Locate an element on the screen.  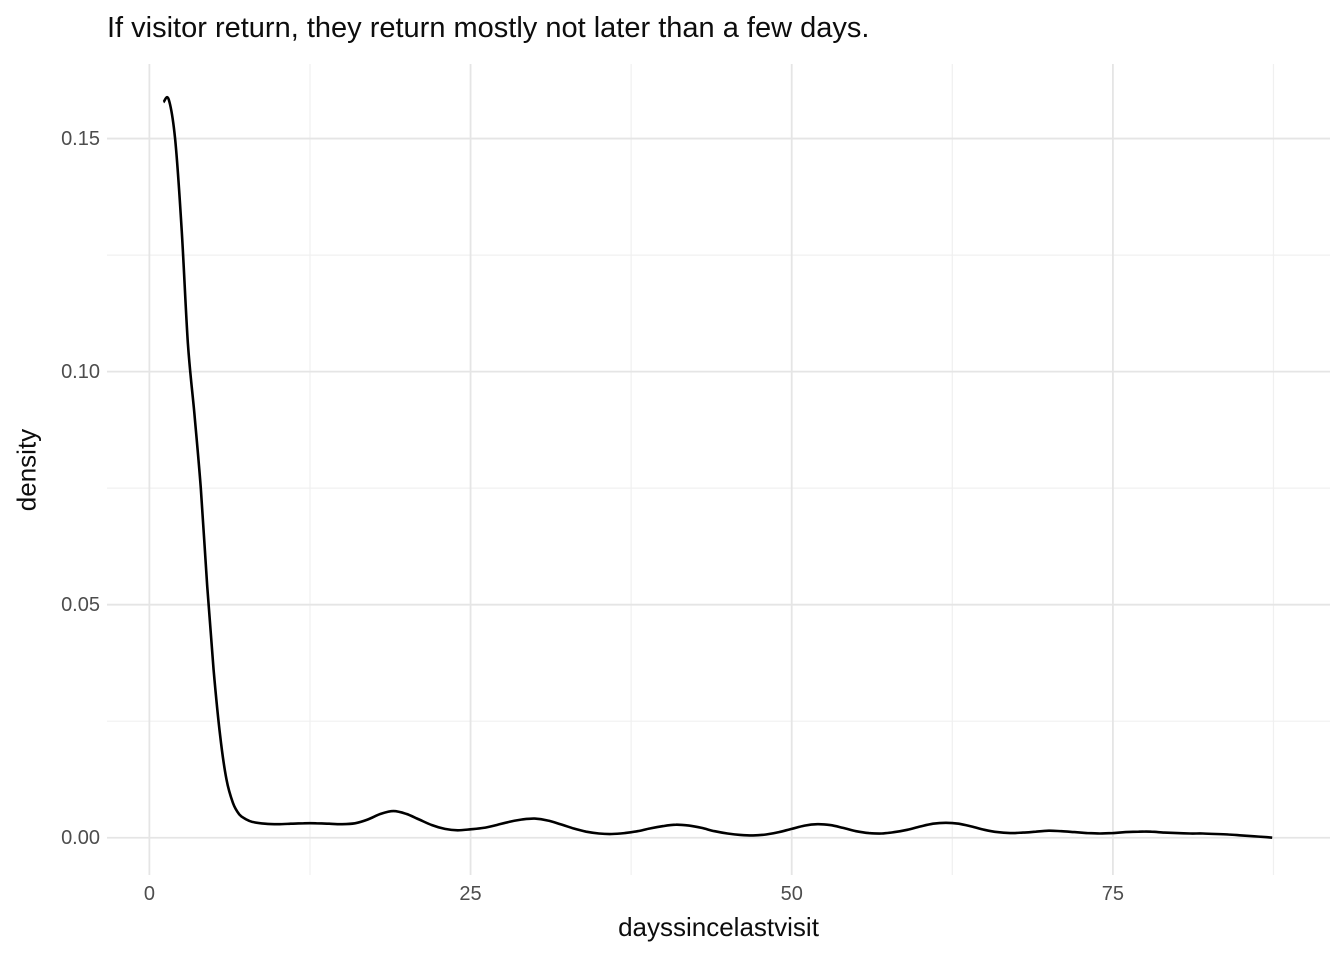
y-tick-label: 0.00 is located at coordinates (80, 837).